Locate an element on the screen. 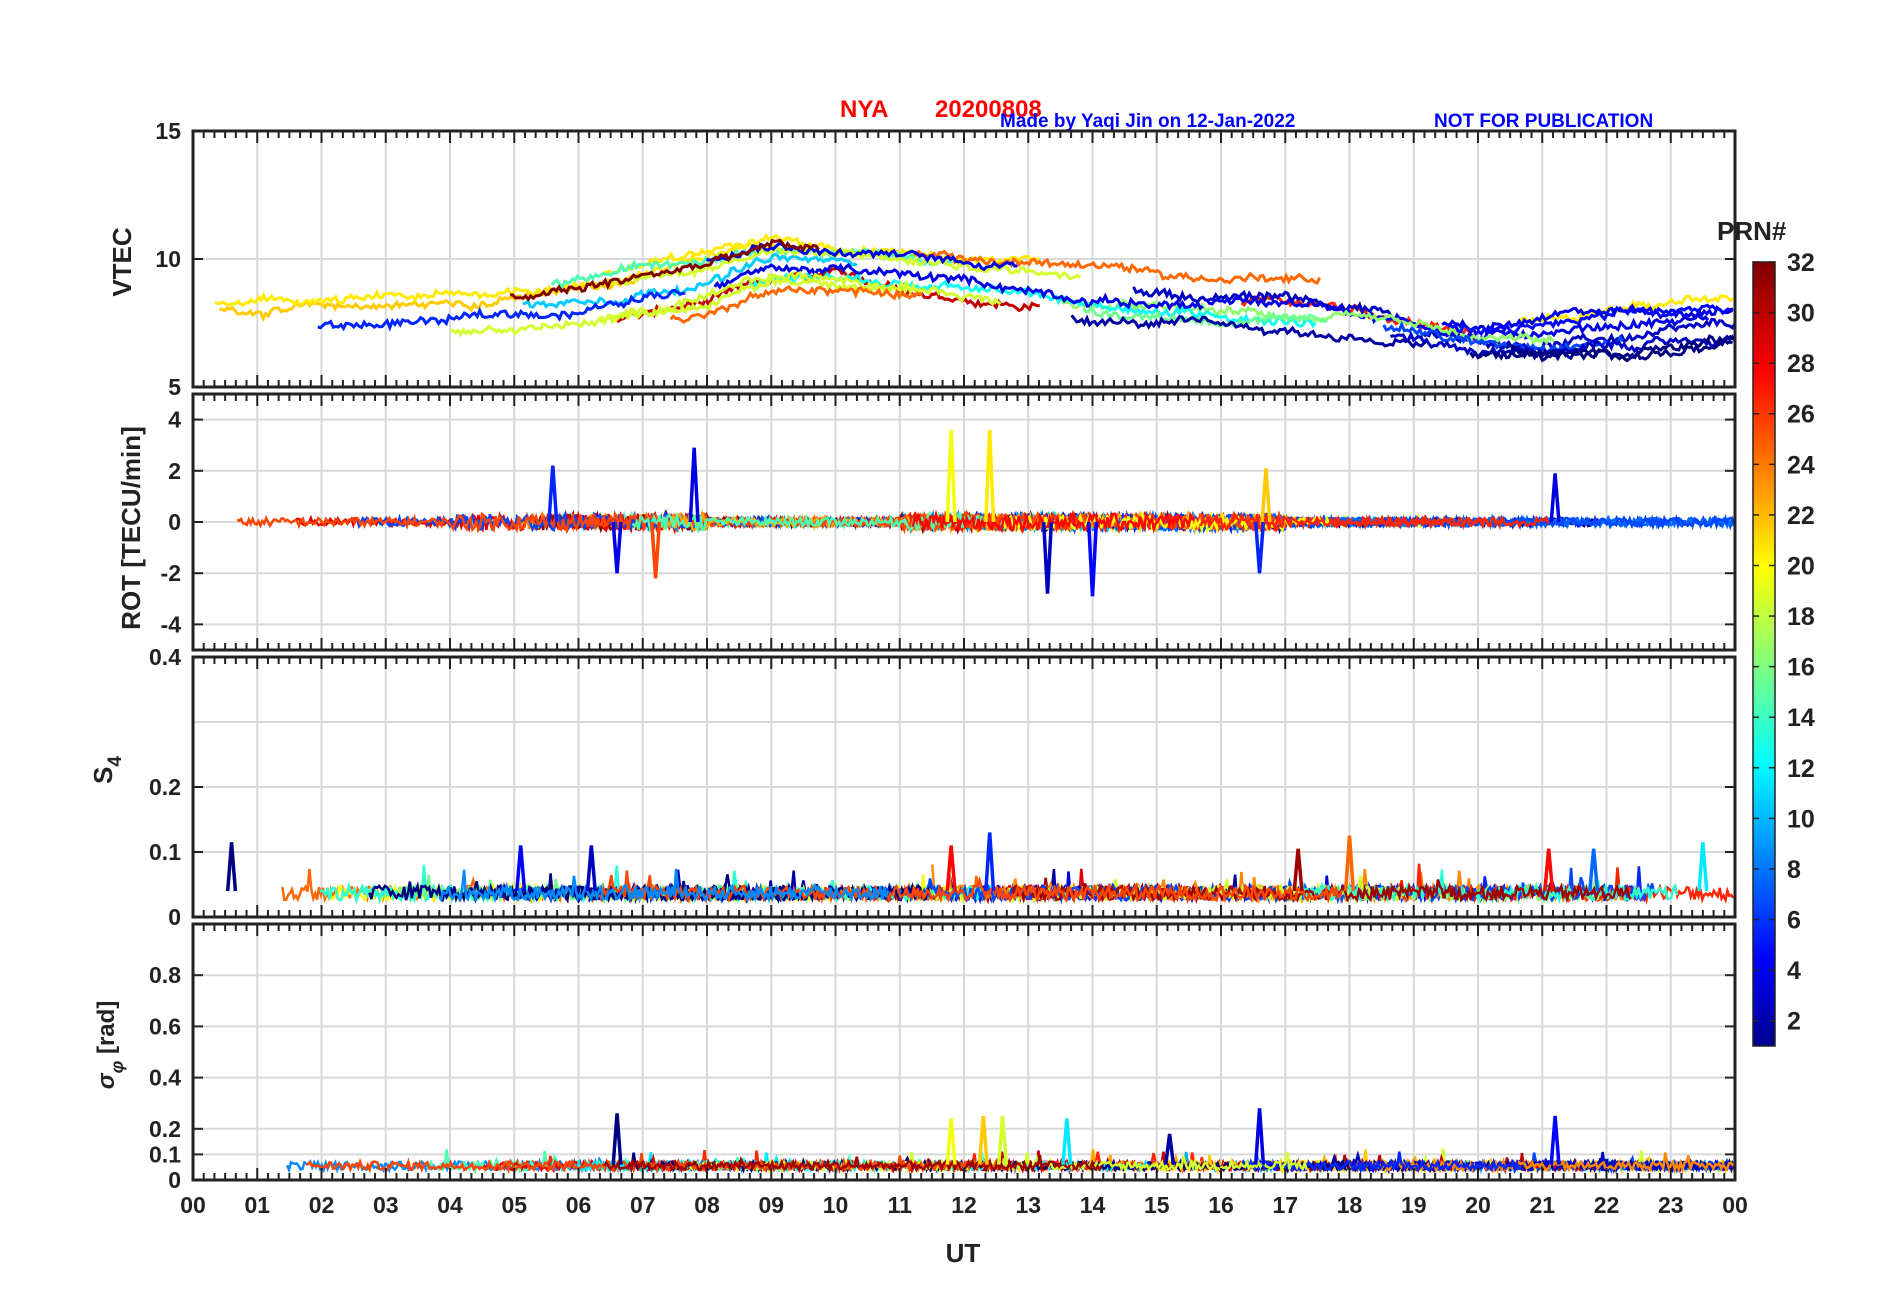  colorbar-tick-label: 8 is located at coordinates (1794, 870).